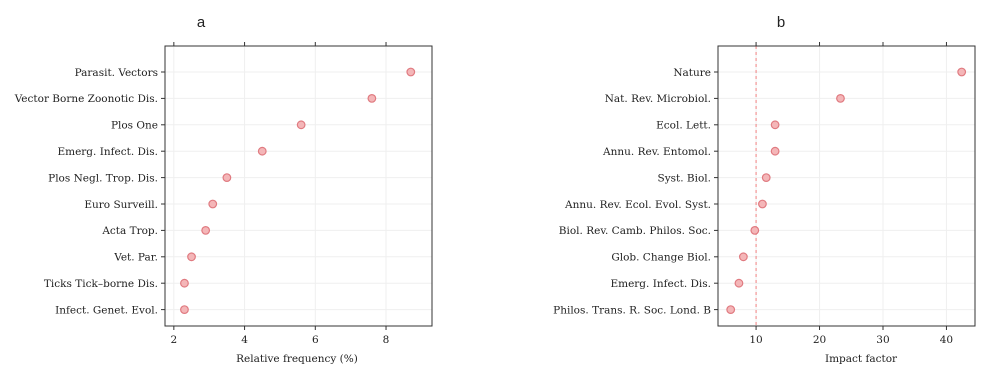  I want to click on panel-a-category-label: Acta Trop., so click(129, 231).